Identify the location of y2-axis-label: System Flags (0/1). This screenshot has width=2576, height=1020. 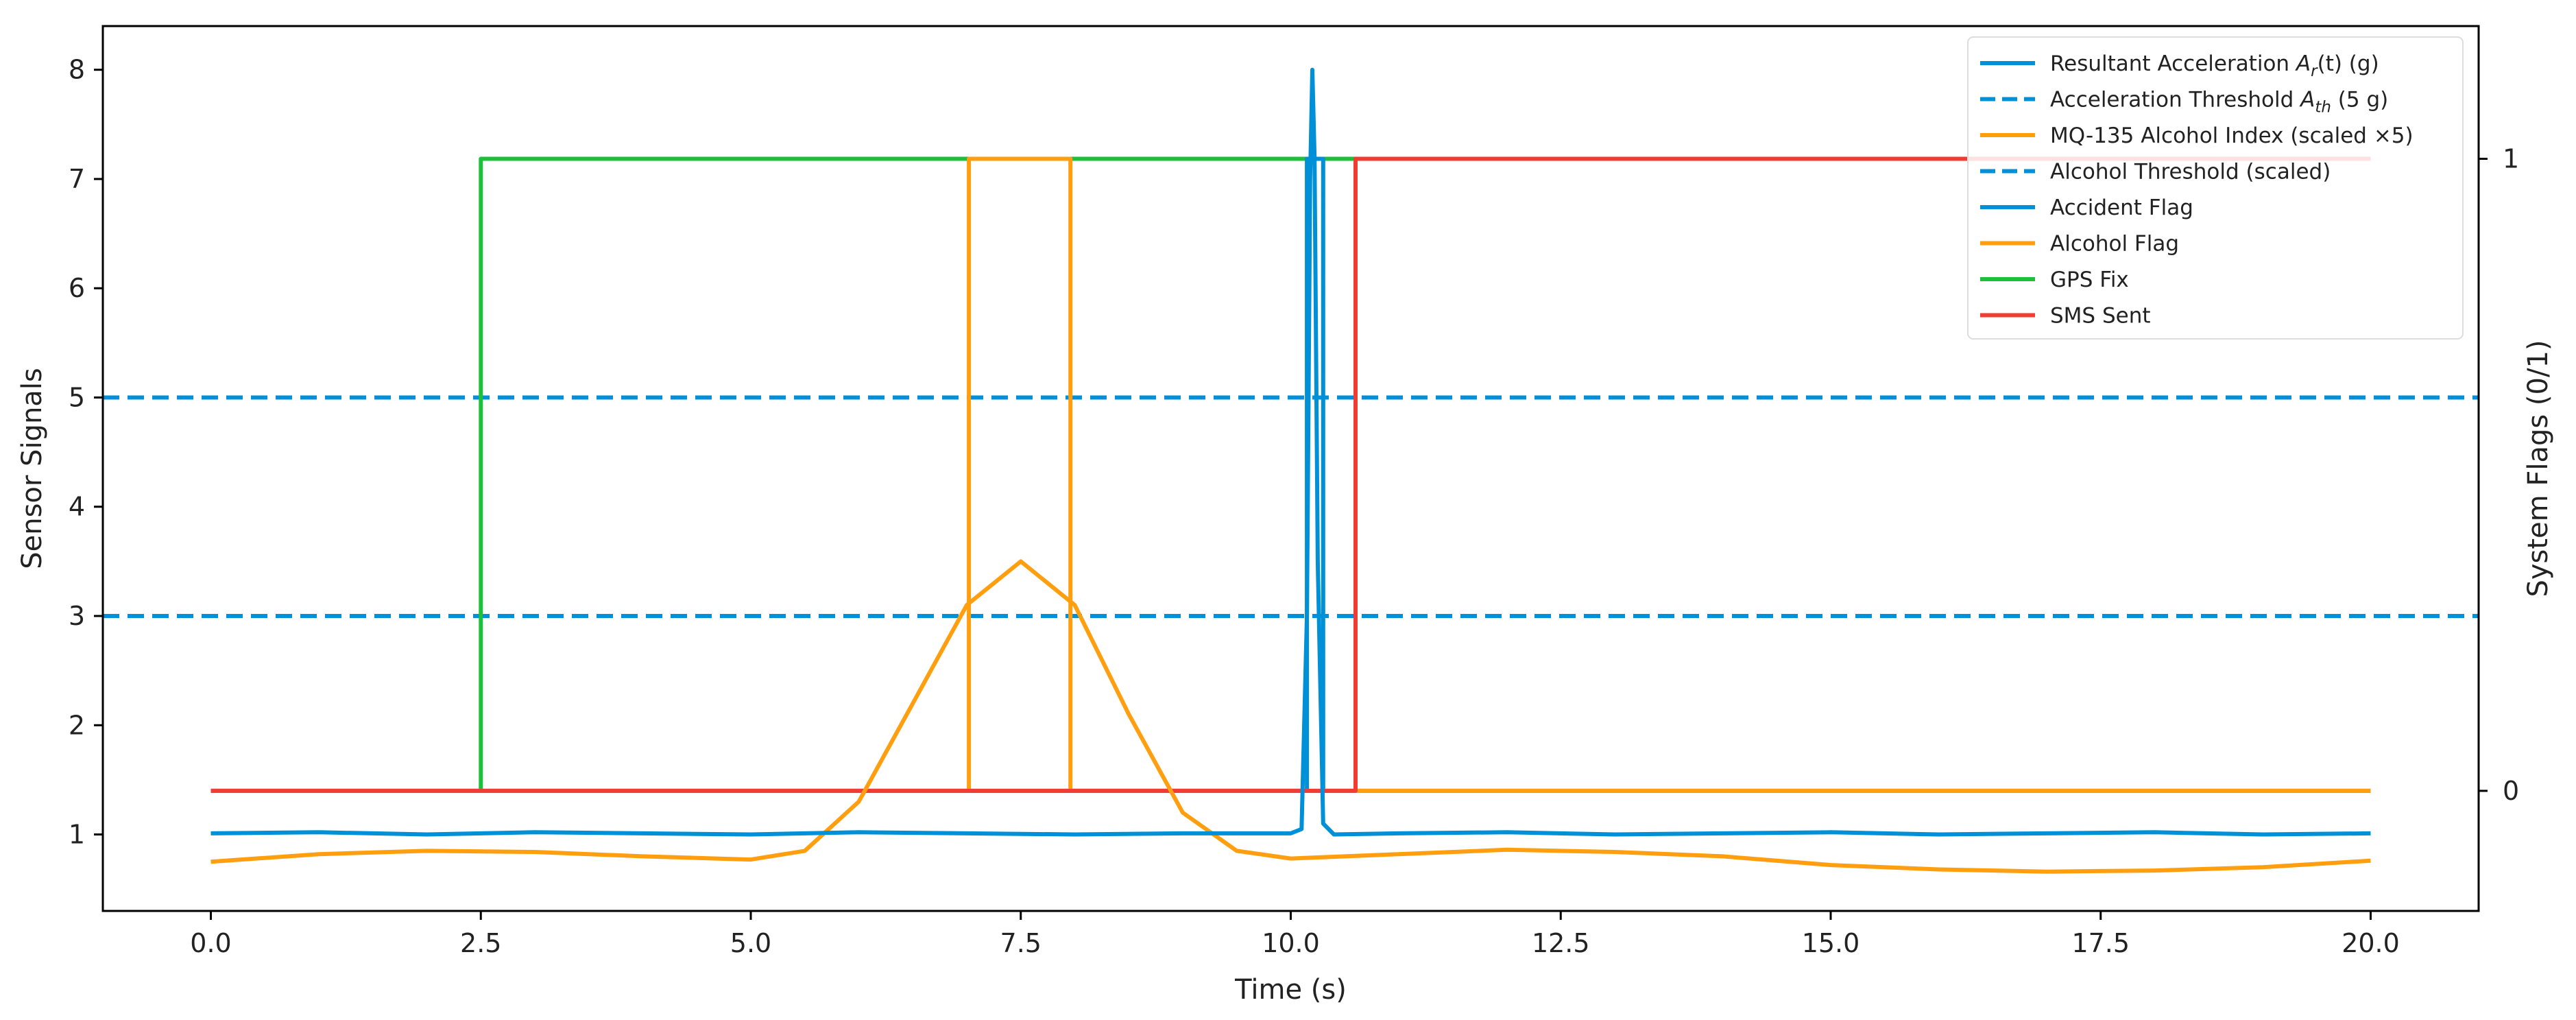
(2538, 468).